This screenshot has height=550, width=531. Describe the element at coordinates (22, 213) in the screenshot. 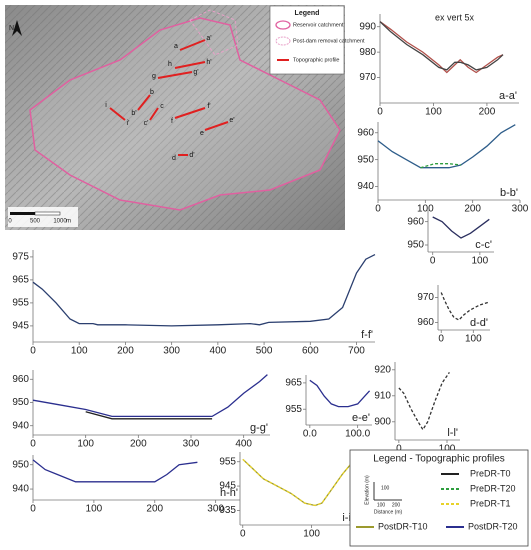

I see `scale-bar` at that location.